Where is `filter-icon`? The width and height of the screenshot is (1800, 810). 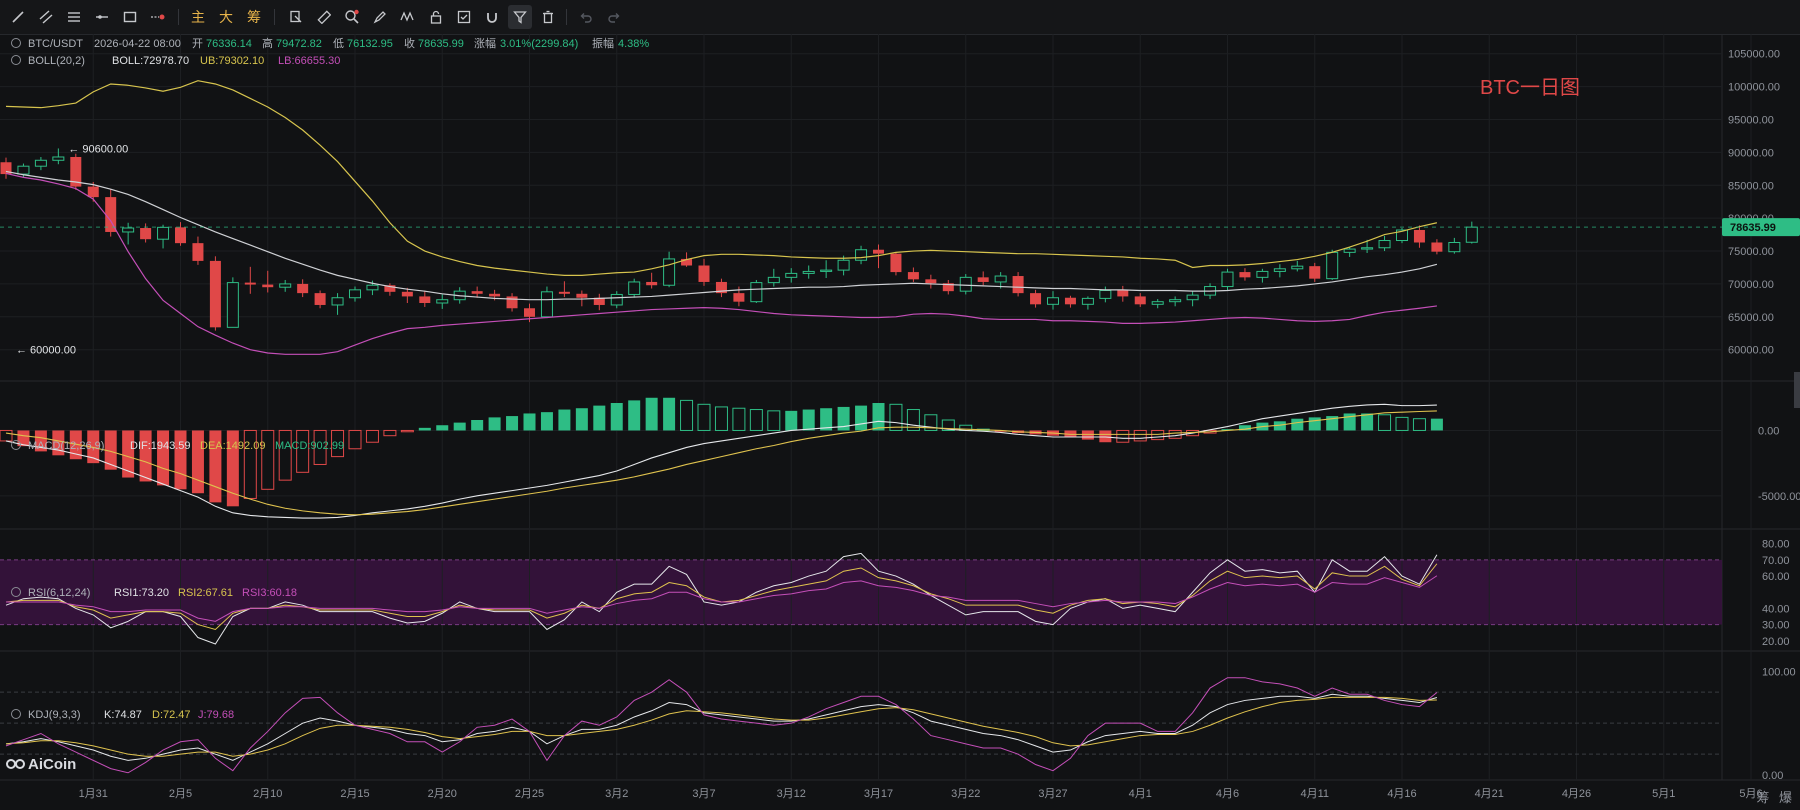
filter-icon is located at coordinates (520, 17).